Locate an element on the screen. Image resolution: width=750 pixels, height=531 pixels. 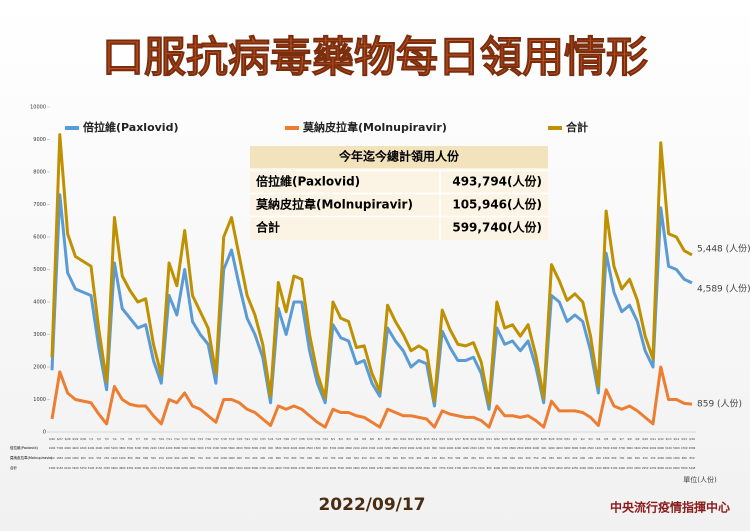
data-table-value: 5000 is located at coordinates (223, 448).